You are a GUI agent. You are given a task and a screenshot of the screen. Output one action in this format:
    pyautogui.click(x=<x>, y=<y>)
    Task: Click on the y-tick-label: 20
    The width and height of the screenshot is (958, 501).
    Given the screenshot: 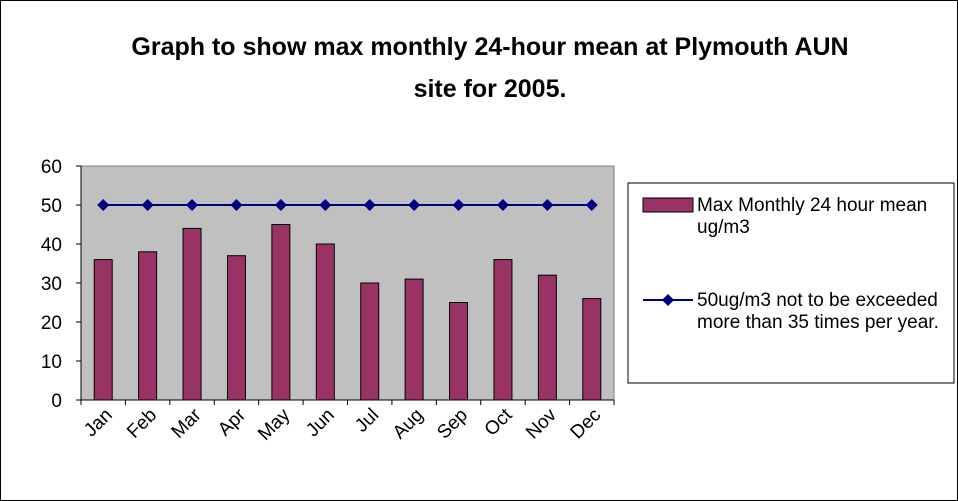 What is the action you would take?
    pyautogui.click(x=51, y=323)
    